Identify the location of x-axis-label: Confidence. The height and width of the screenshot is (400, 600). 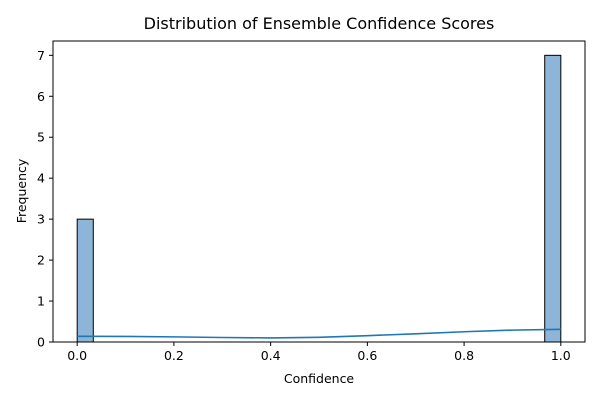
(319, 378).